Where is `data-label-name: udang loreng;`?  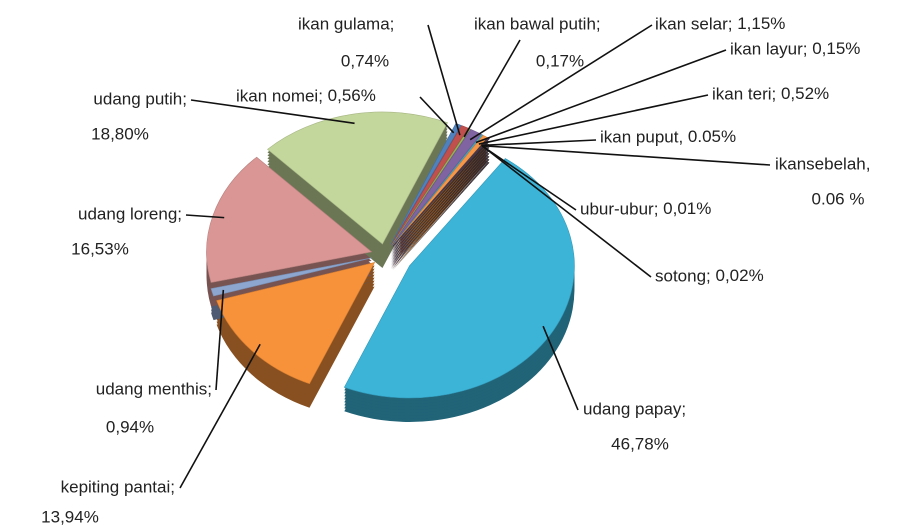 data-label-name: udang loreng; is located at coordinates (130, 213).